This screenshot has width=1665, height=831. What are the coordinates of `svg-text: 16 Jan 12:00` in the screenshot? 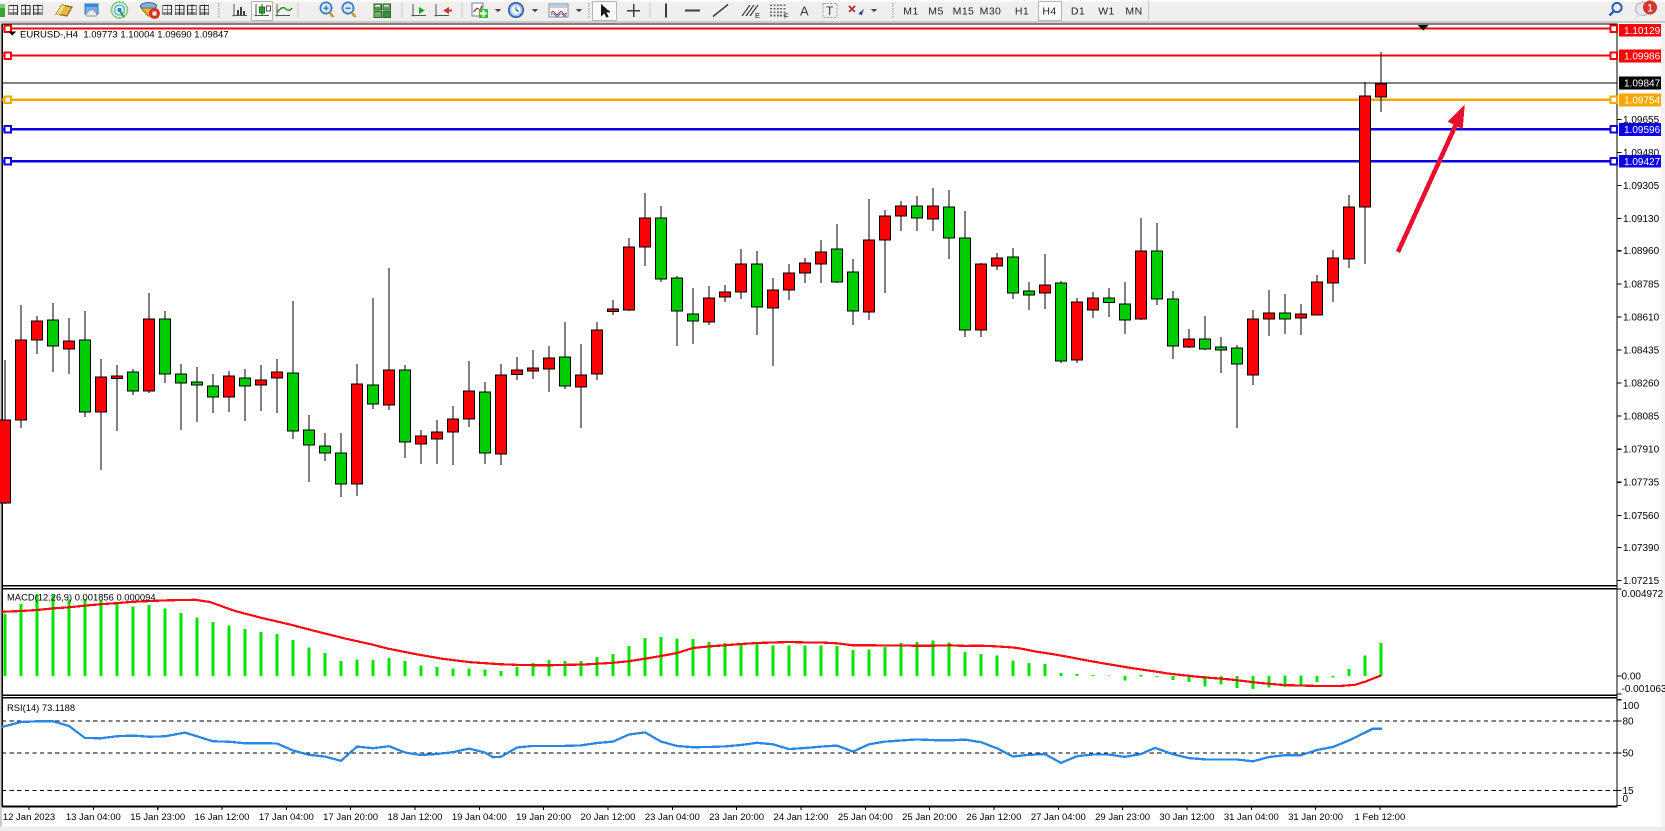 It's located at (222, 817).